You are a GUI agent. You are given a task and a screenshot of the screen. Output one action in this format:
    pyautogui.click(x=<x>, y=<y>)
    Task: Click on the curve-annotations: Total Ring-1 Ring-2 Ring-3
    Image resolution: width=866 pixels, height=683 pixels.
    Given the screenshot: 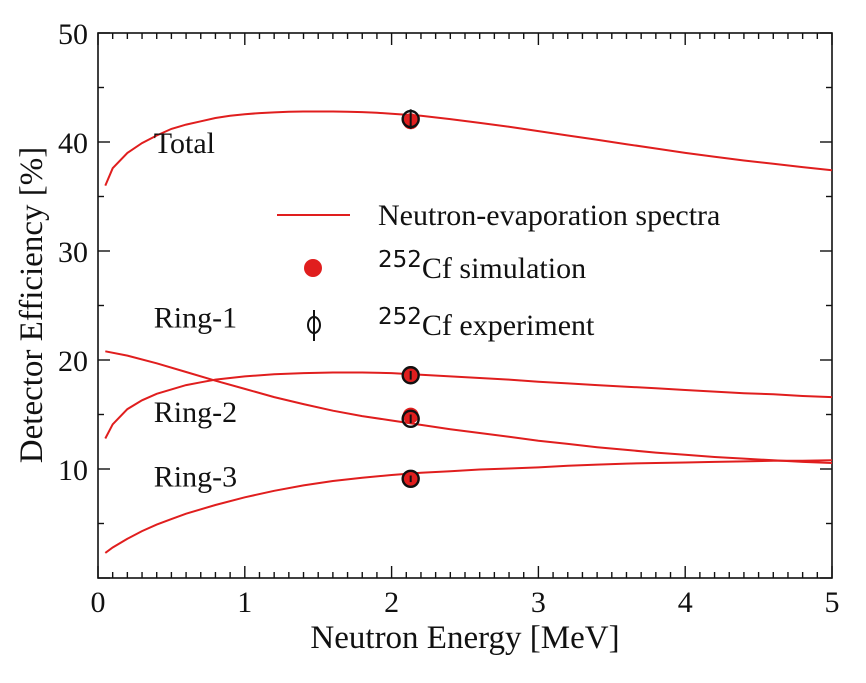 What is the action you would take?
    pyautogui.click(x=195, y=310)
    